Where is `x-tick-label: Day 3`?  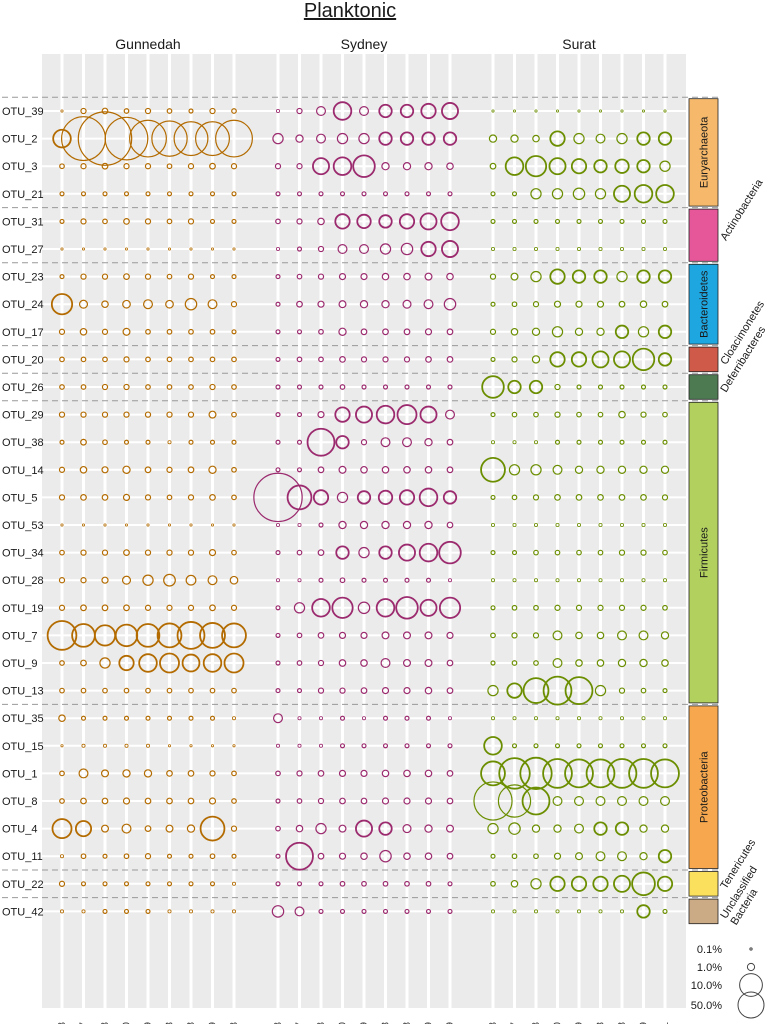
x-tick-label: Day 3 is located at coordinates (62, 1023).